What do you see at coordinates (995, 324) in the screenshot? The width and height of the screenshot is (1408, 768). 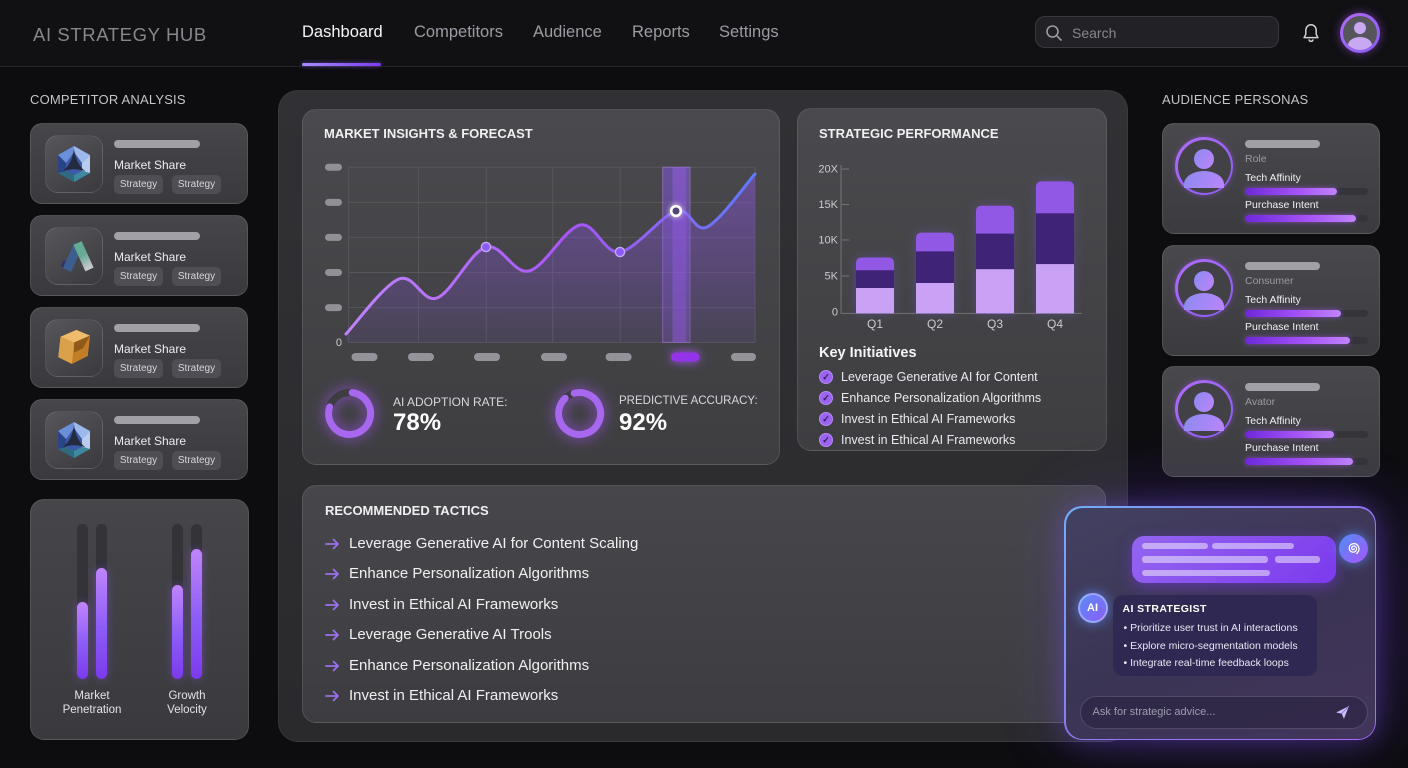 I see `svg-text: Q3` at bounding box center [995, 324].